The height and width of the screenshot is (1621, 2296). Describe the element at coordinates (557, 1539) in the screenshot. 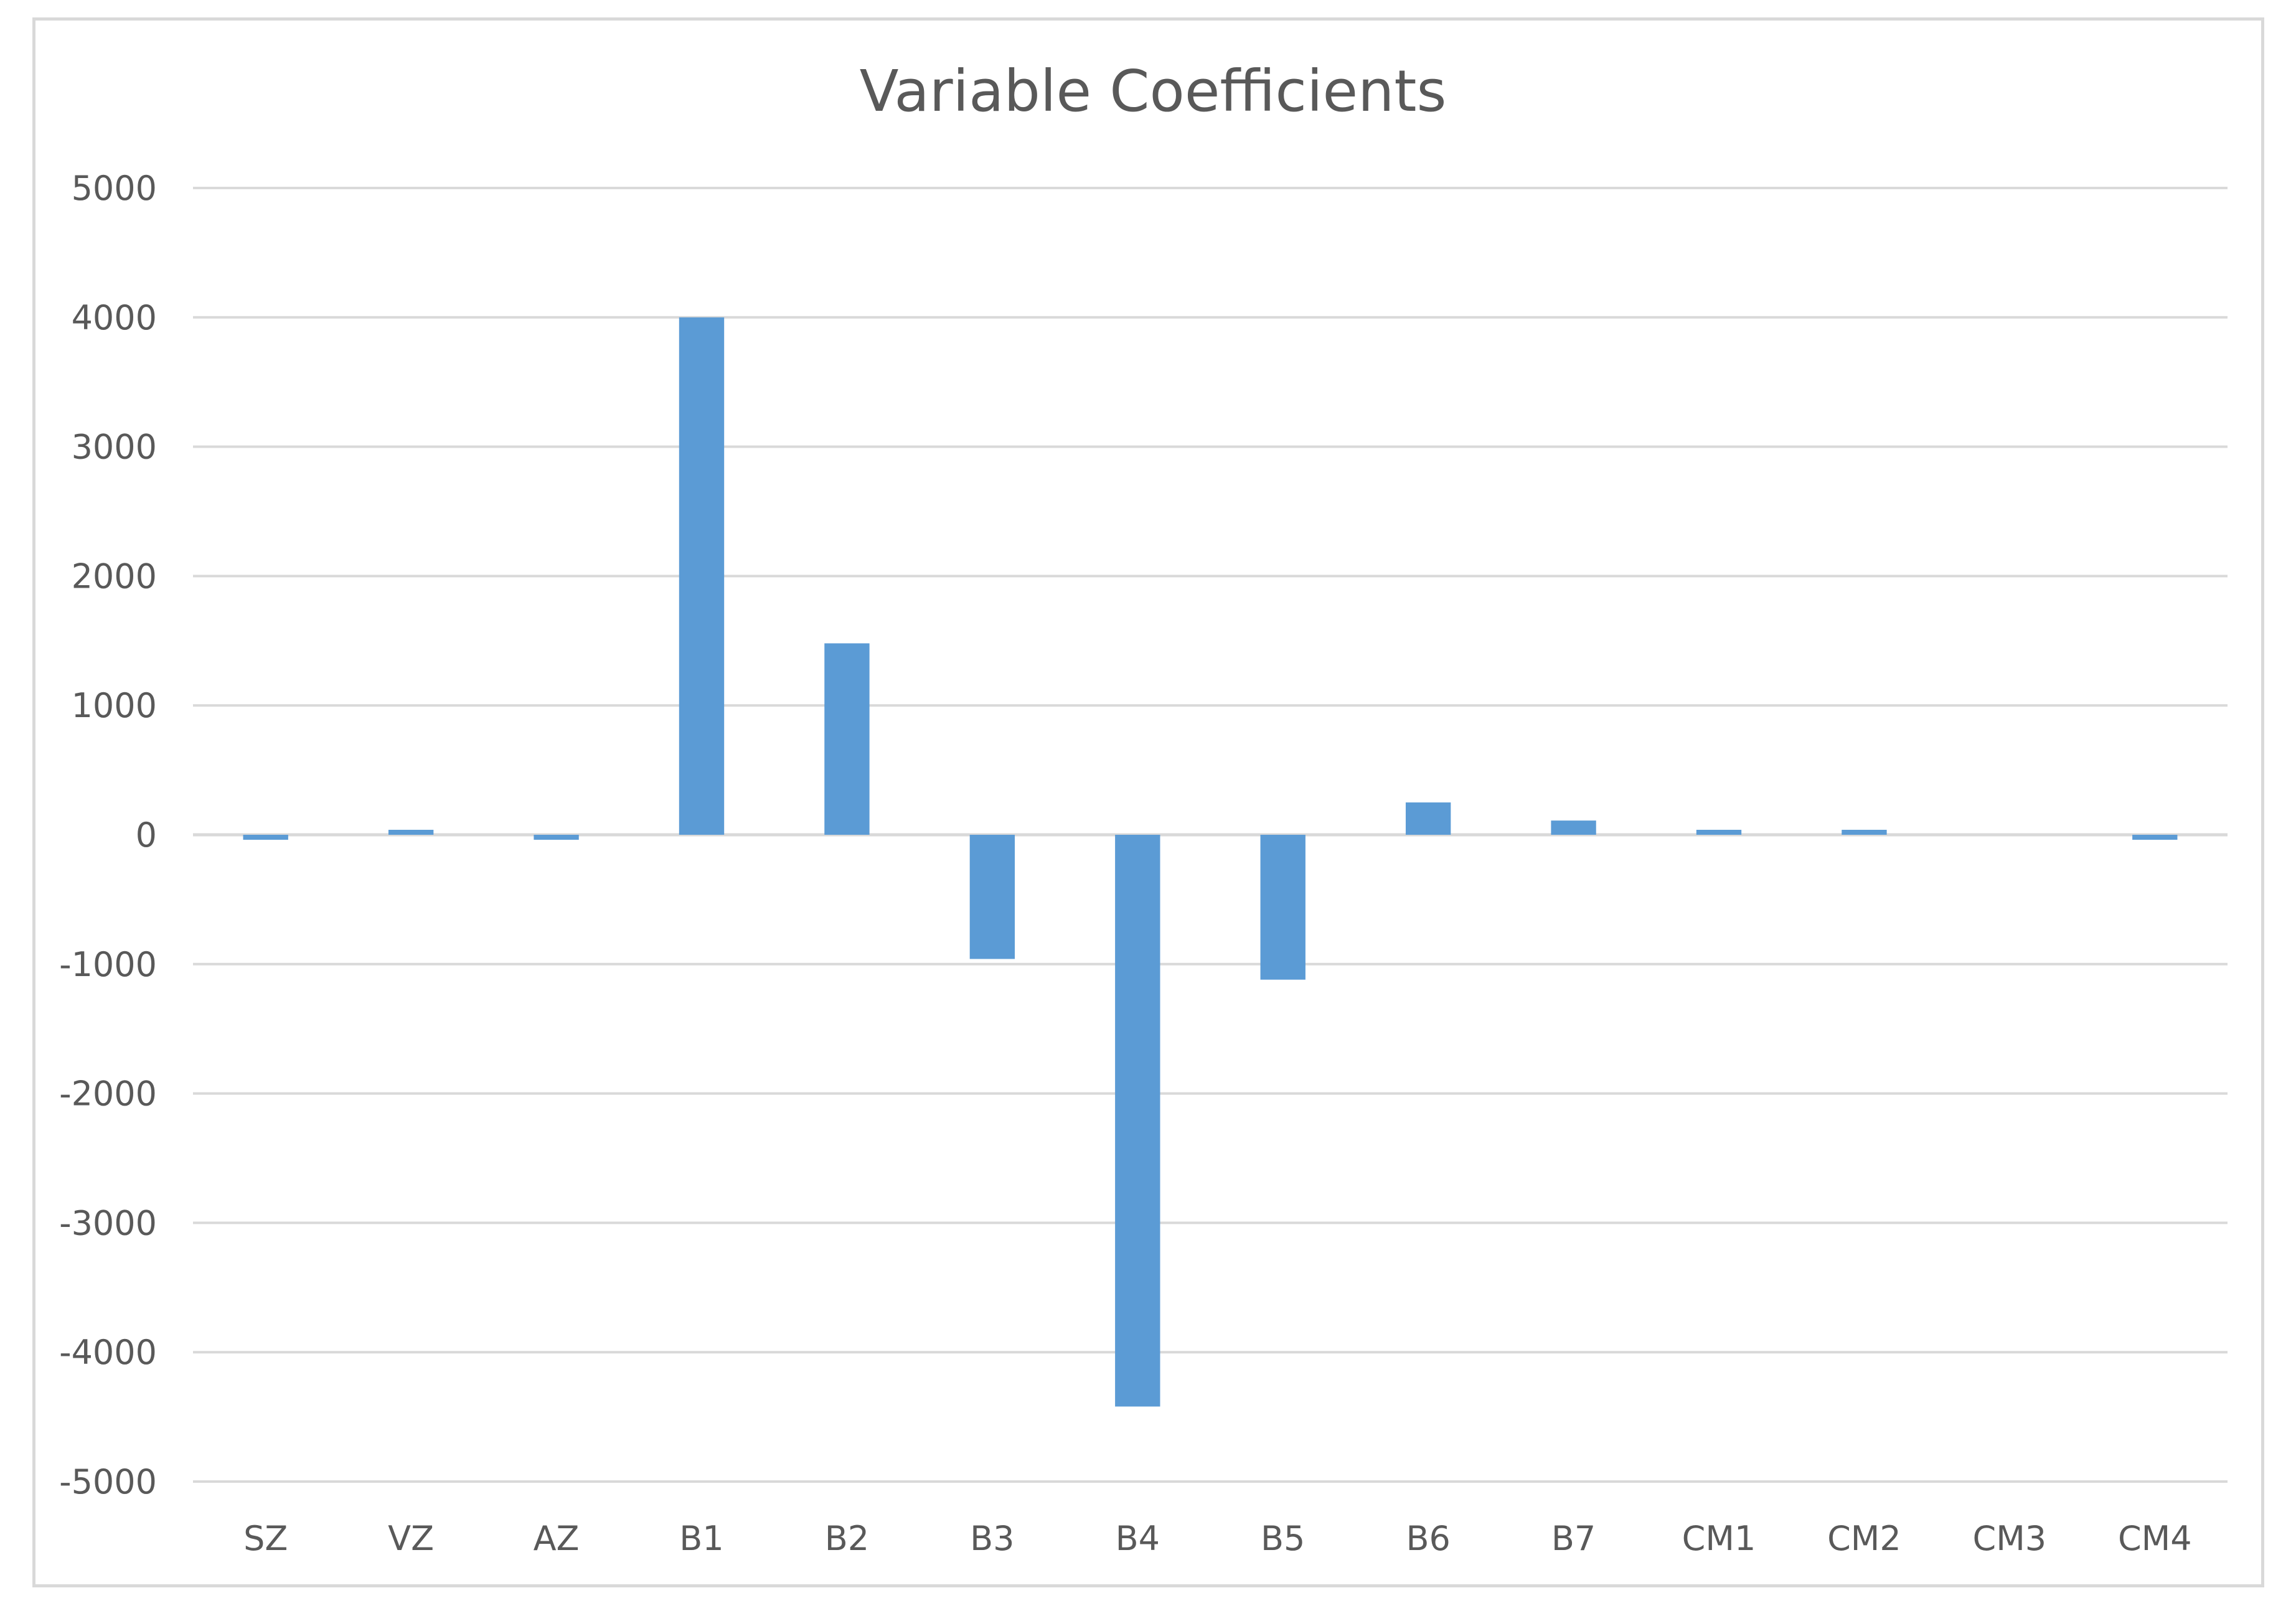

I see `x-tick-label-az: AZ` at that location.